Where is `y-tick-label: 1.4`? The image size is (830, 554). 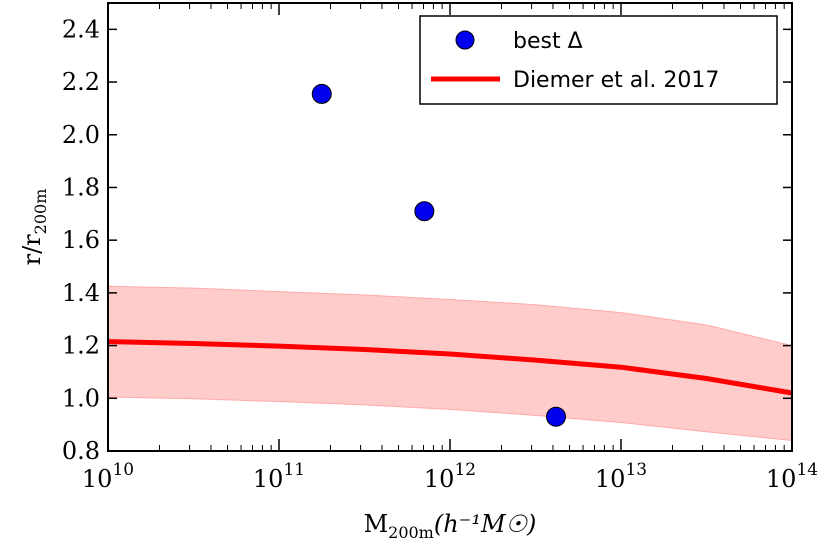
y-tick-label: 1.4 is located at coordinates (81, 293).